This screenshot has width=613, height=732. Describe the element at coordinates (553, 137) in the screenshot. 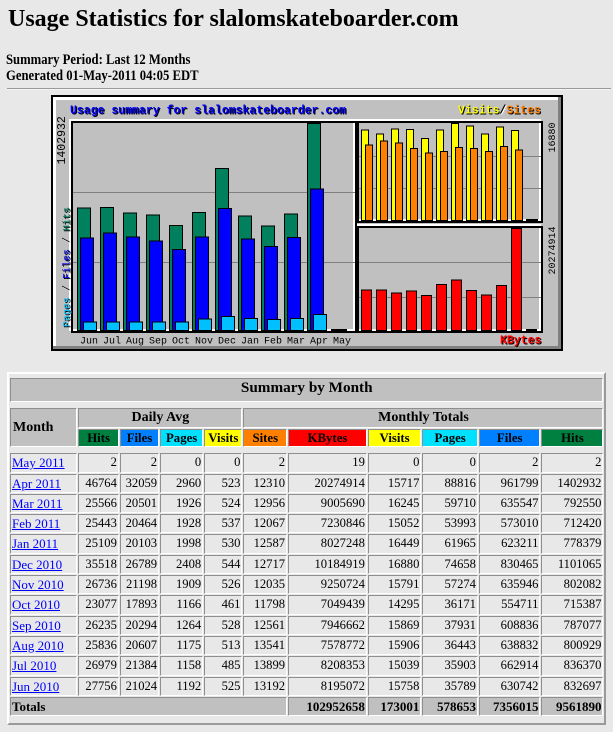

I see `svg-text: 16880` at that location.